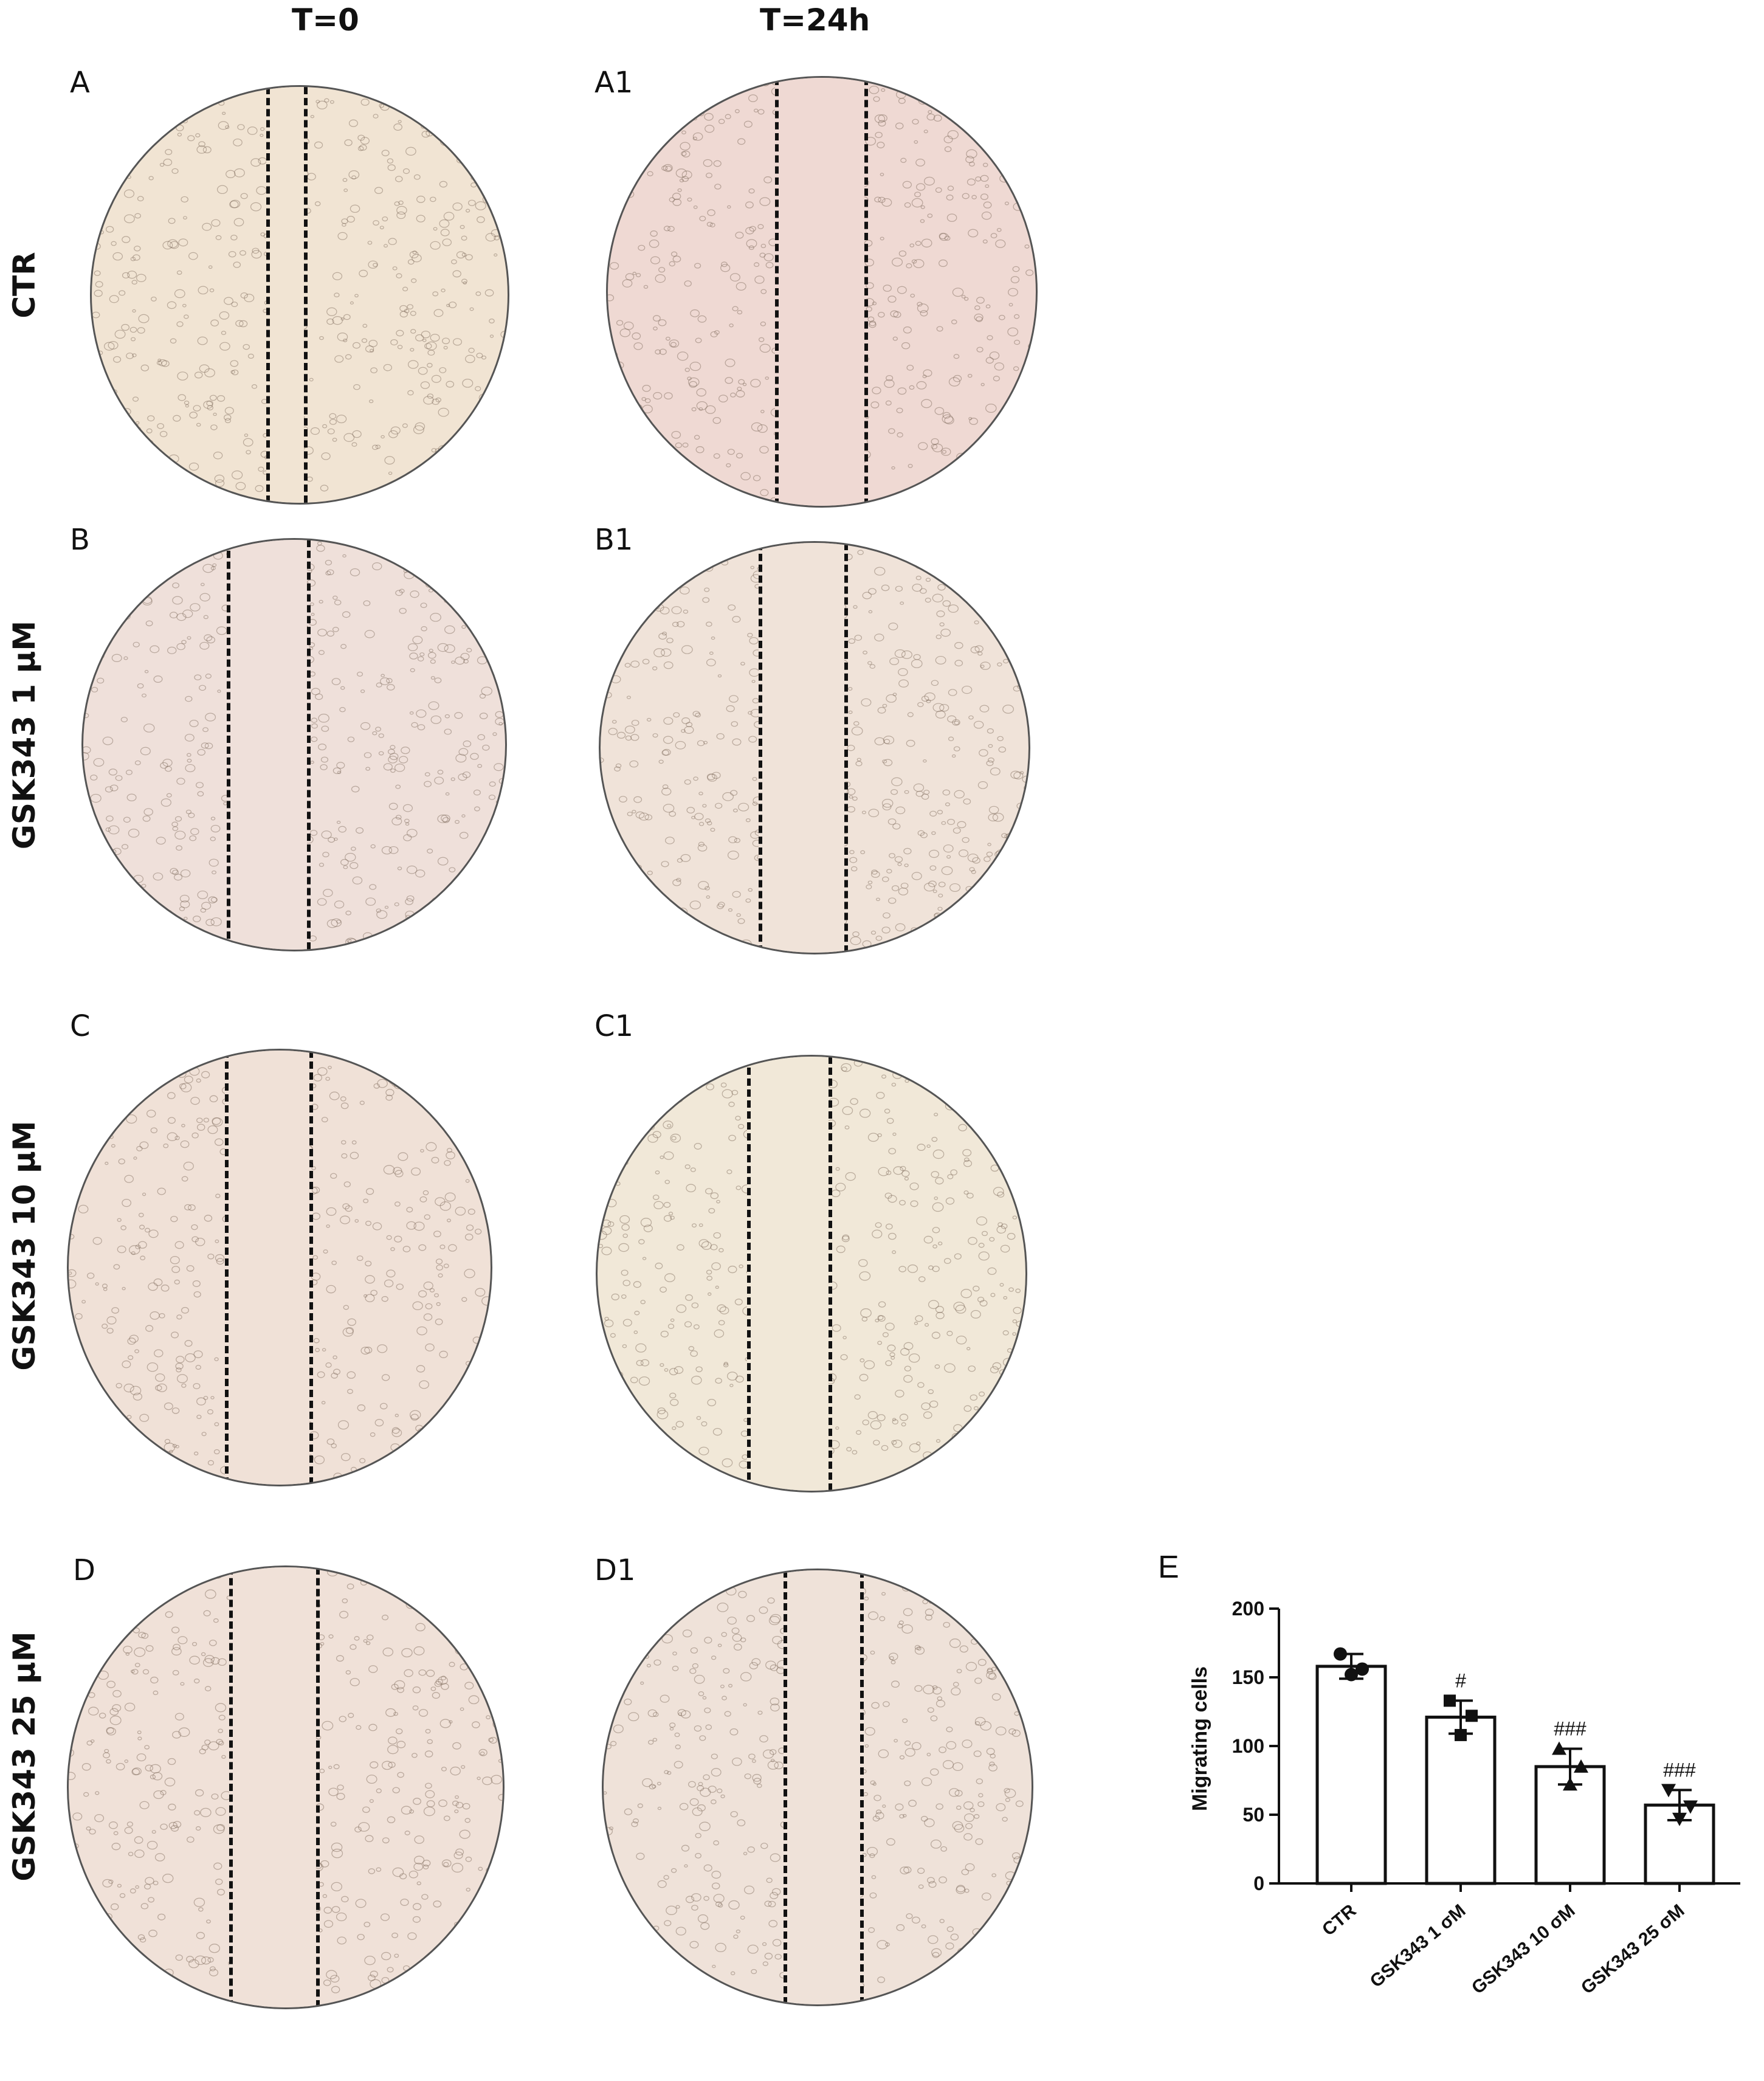 The height and width of the screenshot is (2081, 1764). What do you see at coordinates (1168, 1568) in the screenshot?
I see `chart-panel-label: E` at bounding box center [1168, 1568].